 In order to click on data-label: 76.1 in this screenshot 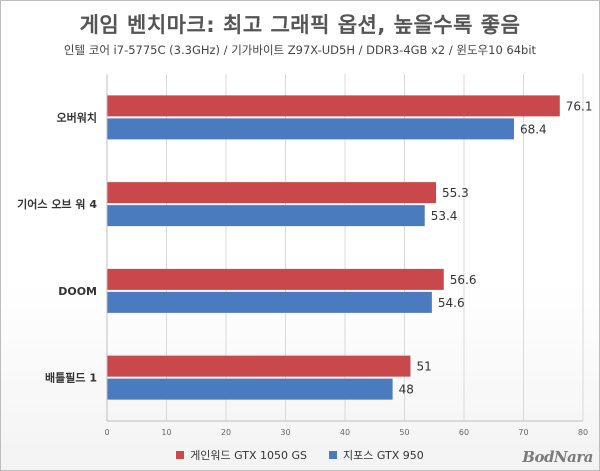, I will do `click(579, 106)`.